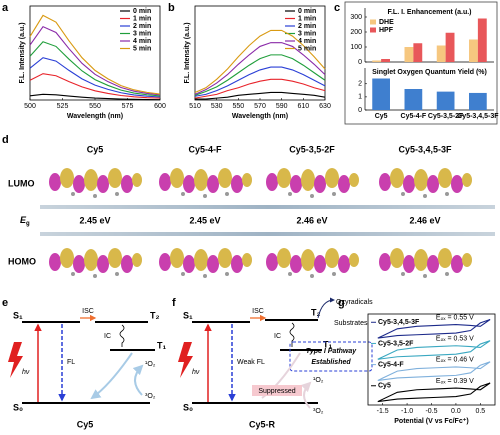 The image size is (500, 435). I want to click on ic-label: IC, so click(277, 336).